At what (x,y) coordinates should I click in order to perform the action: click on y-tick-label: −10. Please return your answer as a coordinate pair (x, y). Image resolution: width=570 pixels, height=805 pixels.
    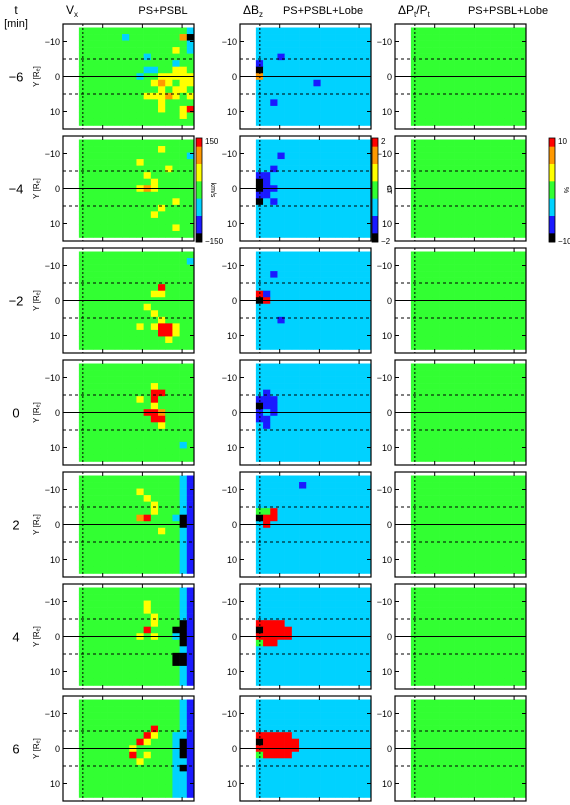
    Looking at the image, I should click on (52, 490).